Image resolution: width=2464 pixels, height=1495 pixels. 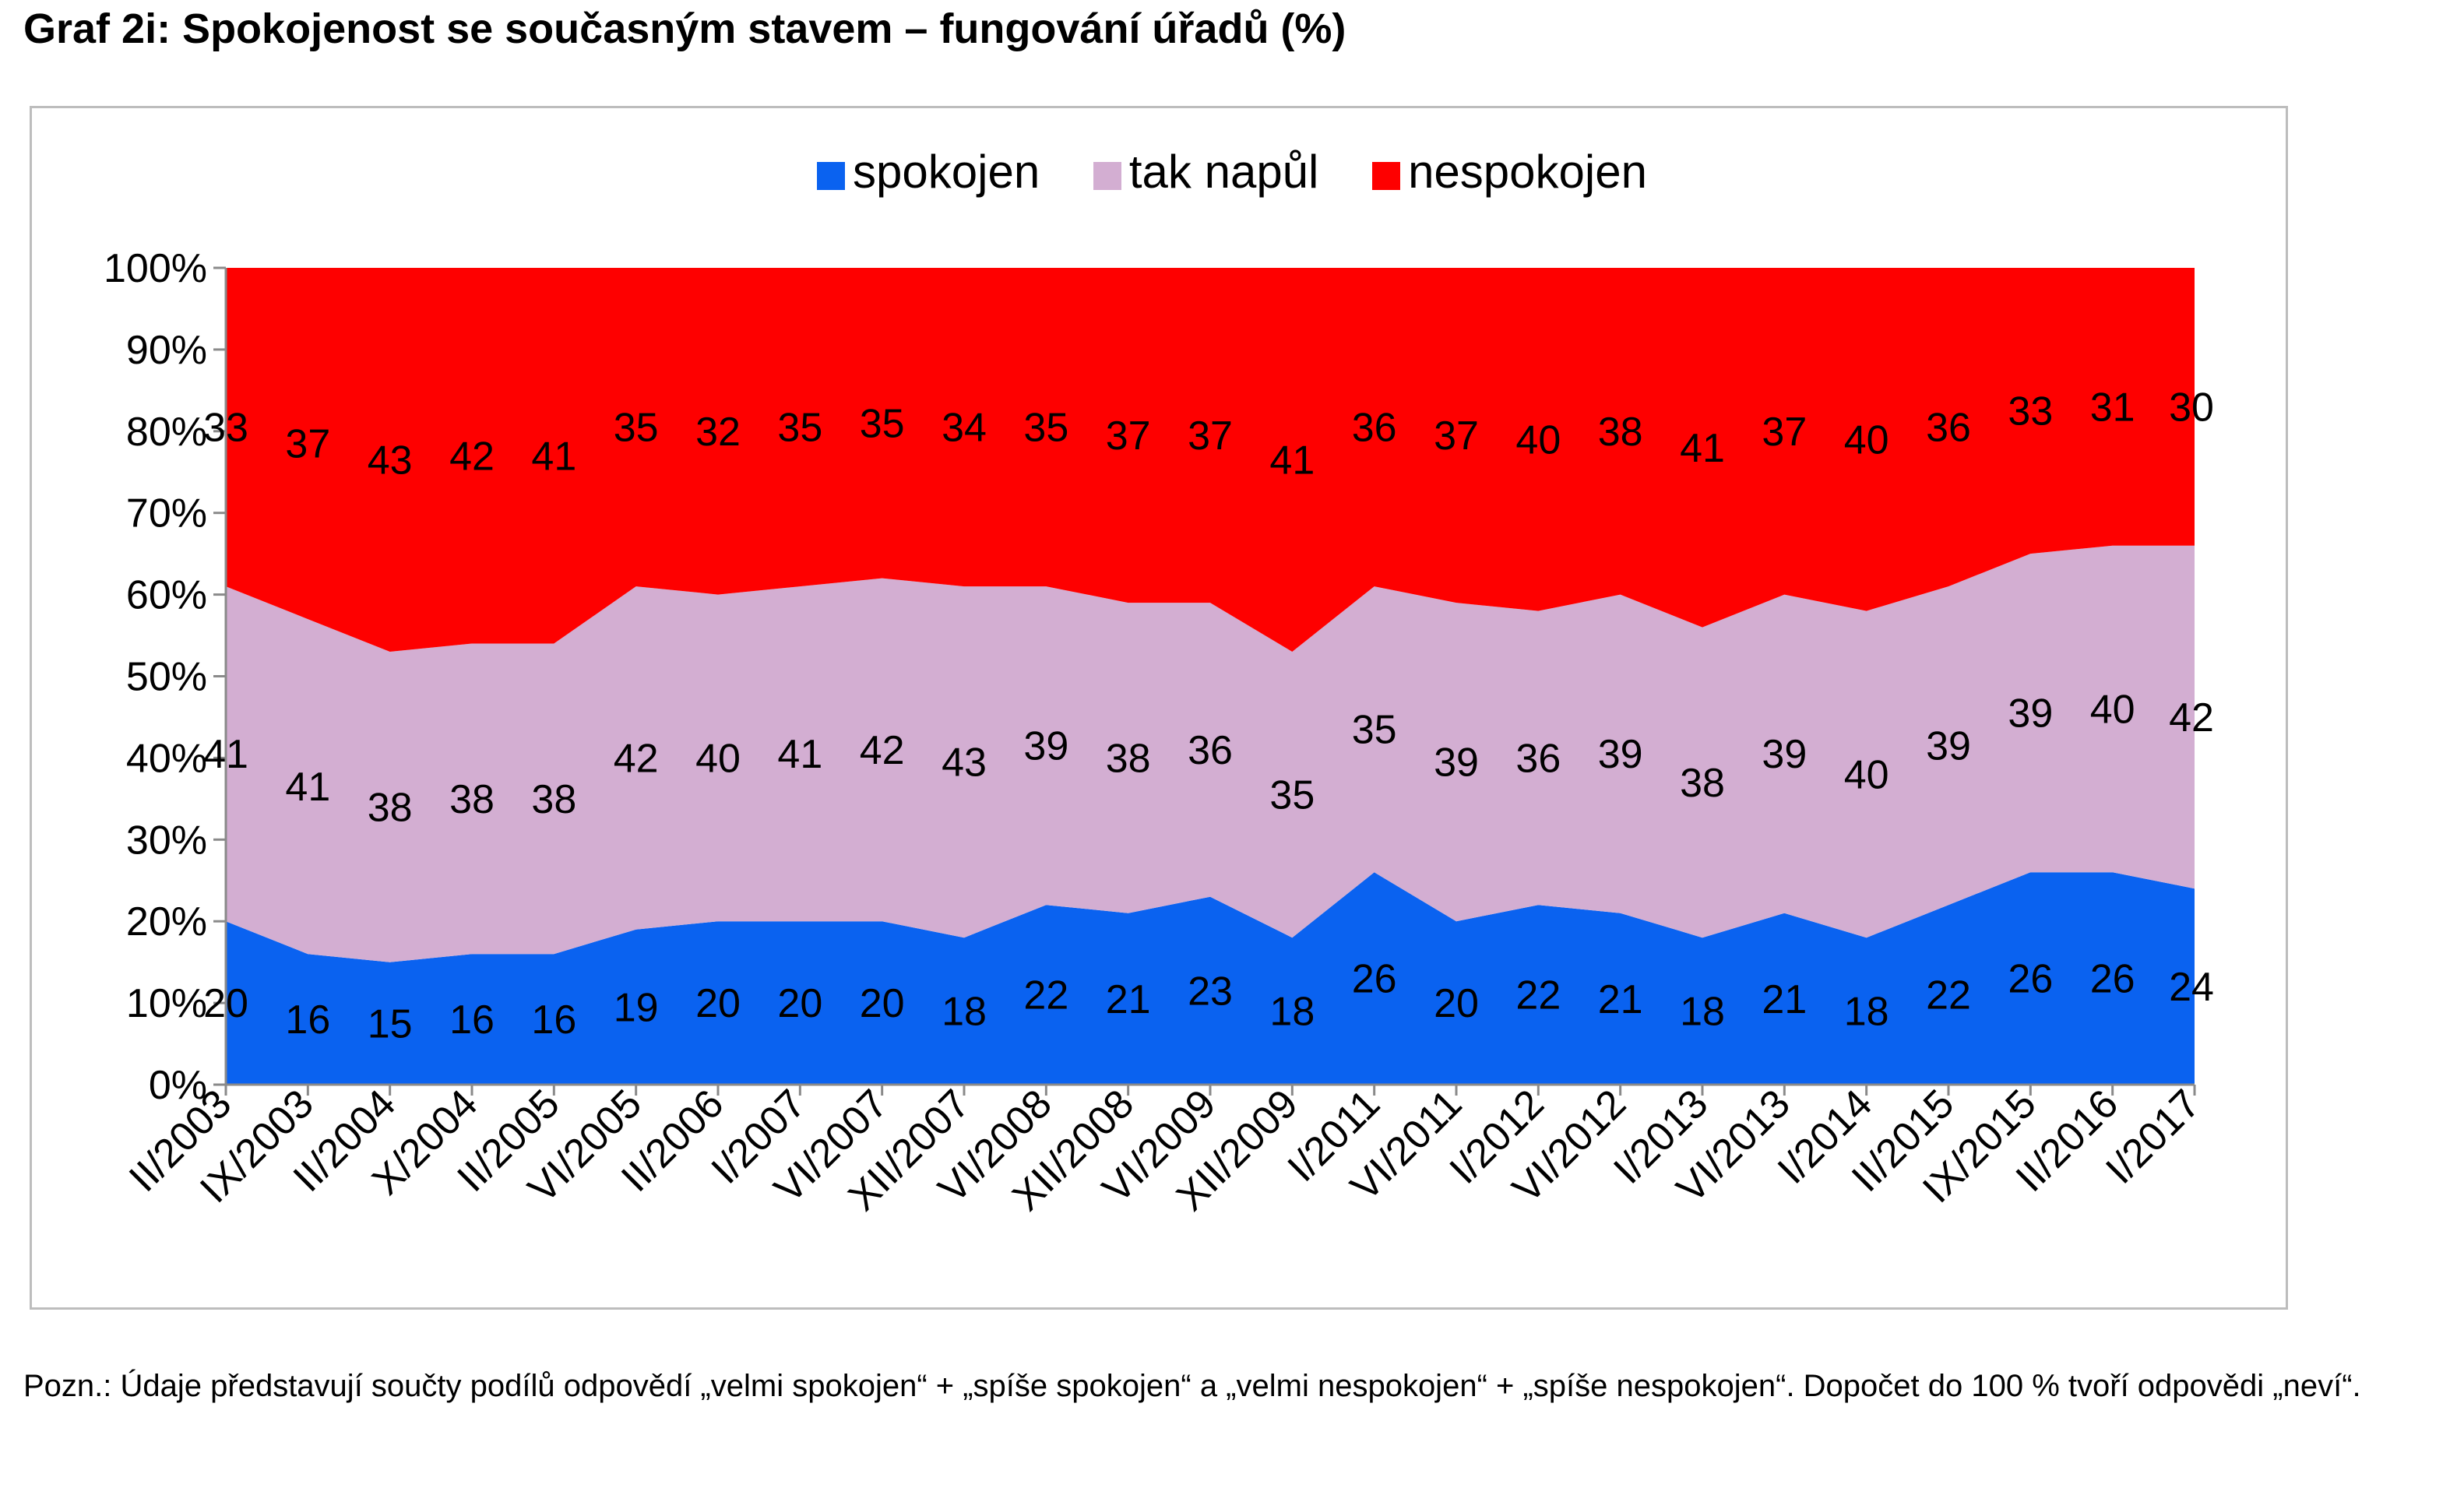 I want to click on data-label-spokojen: 23, so click(x=1210, y=992).